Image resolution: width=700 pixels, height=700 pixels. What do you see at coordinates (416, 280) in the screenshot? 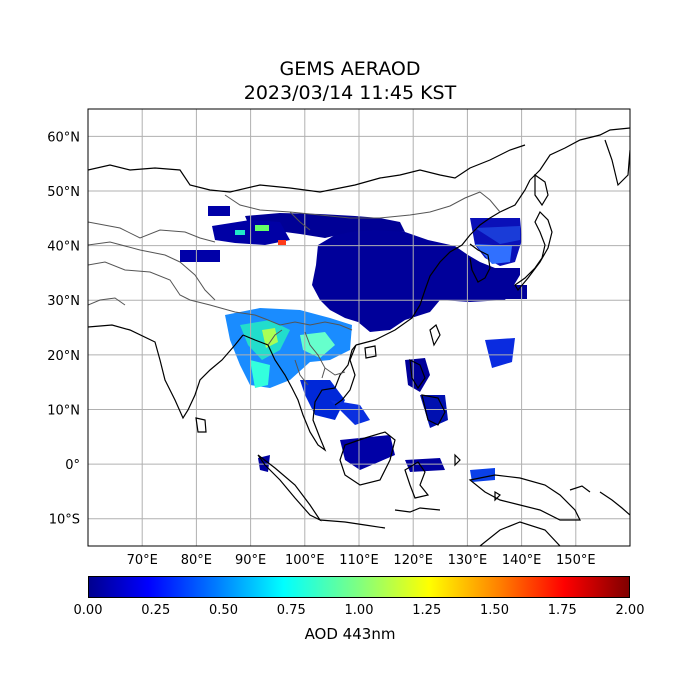
I see `aod-region-china` at bounding box center [416, 280].